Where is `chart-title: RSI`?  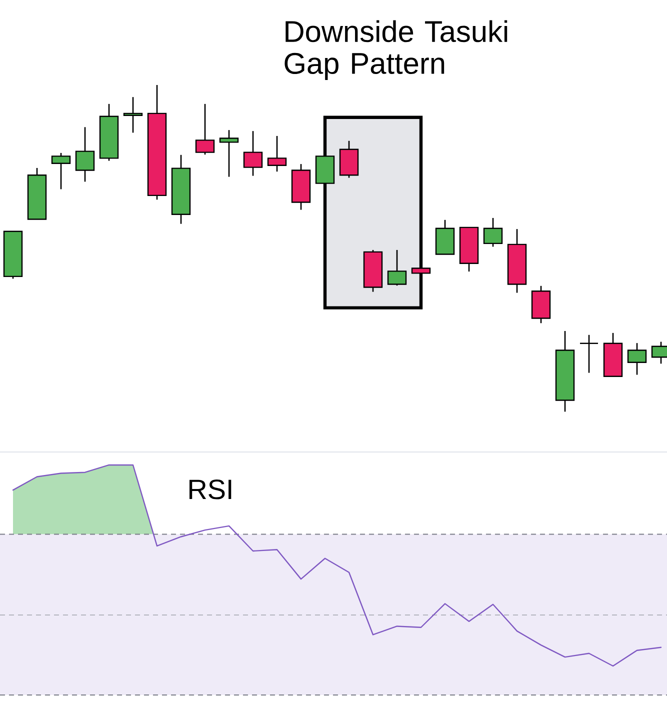
chart-title: RSI is located at coordinates (211, 490).